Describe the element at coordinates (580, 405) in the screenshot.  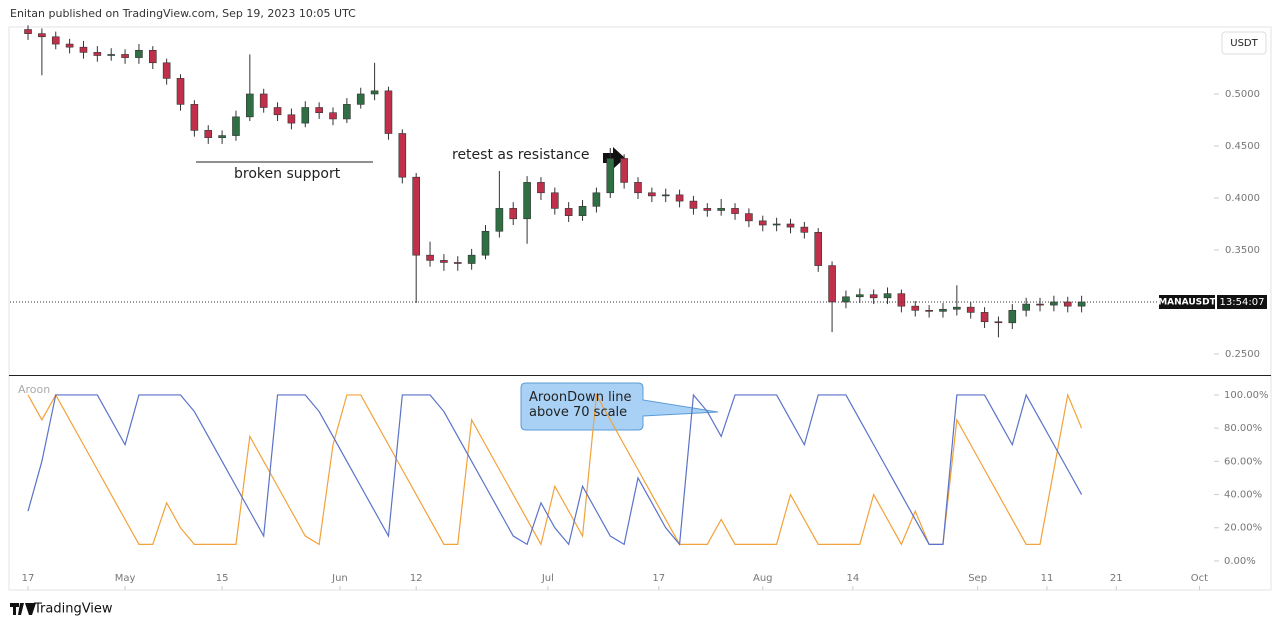
I see `callout-text: AroonDown line above 70 scale` at that location.